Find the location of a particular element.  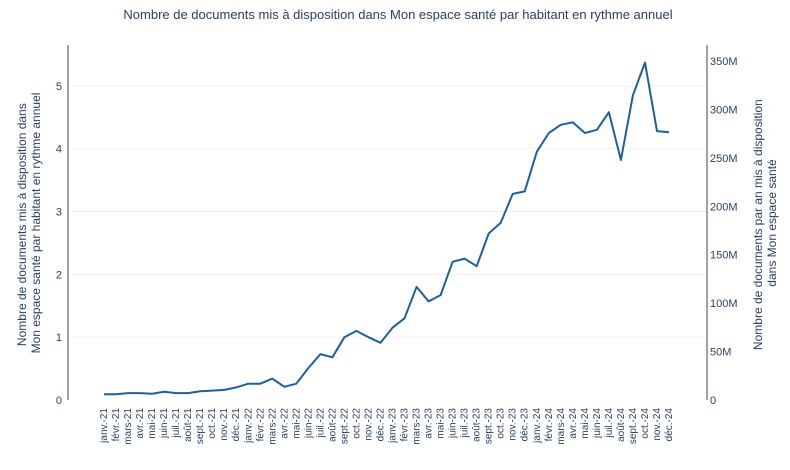

y2-tick-label: 100M is located at coordinates (724, 304).